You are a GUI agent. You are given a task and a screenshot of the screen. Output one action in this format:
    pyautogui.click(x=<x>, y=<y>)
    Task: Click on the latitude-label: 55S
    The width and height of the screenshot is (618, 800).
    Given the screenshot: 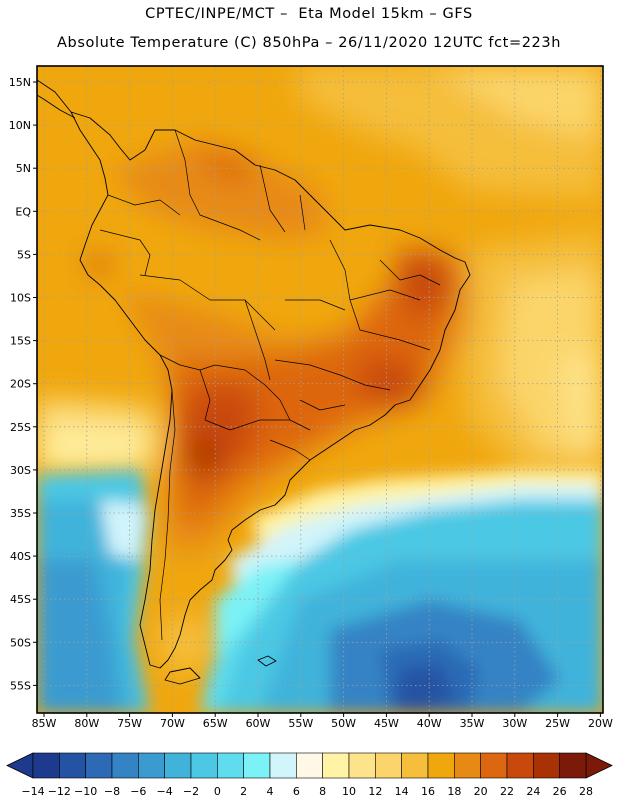 What is the action you would take?
    pyautogui.click(x=20, y=685)
    